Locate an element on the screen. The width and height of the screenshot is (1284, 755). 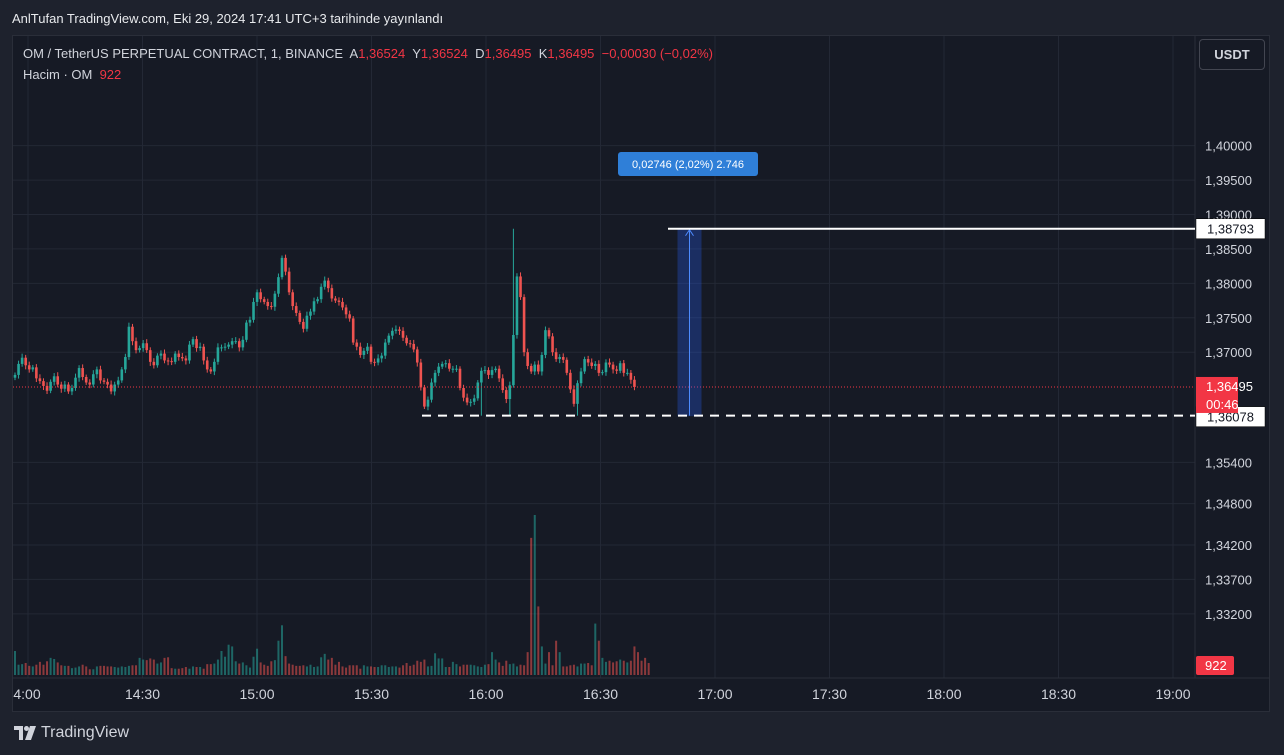
measure-label: 0,02746 (2,02%) 2.746 is located at coordinates (688, 165).